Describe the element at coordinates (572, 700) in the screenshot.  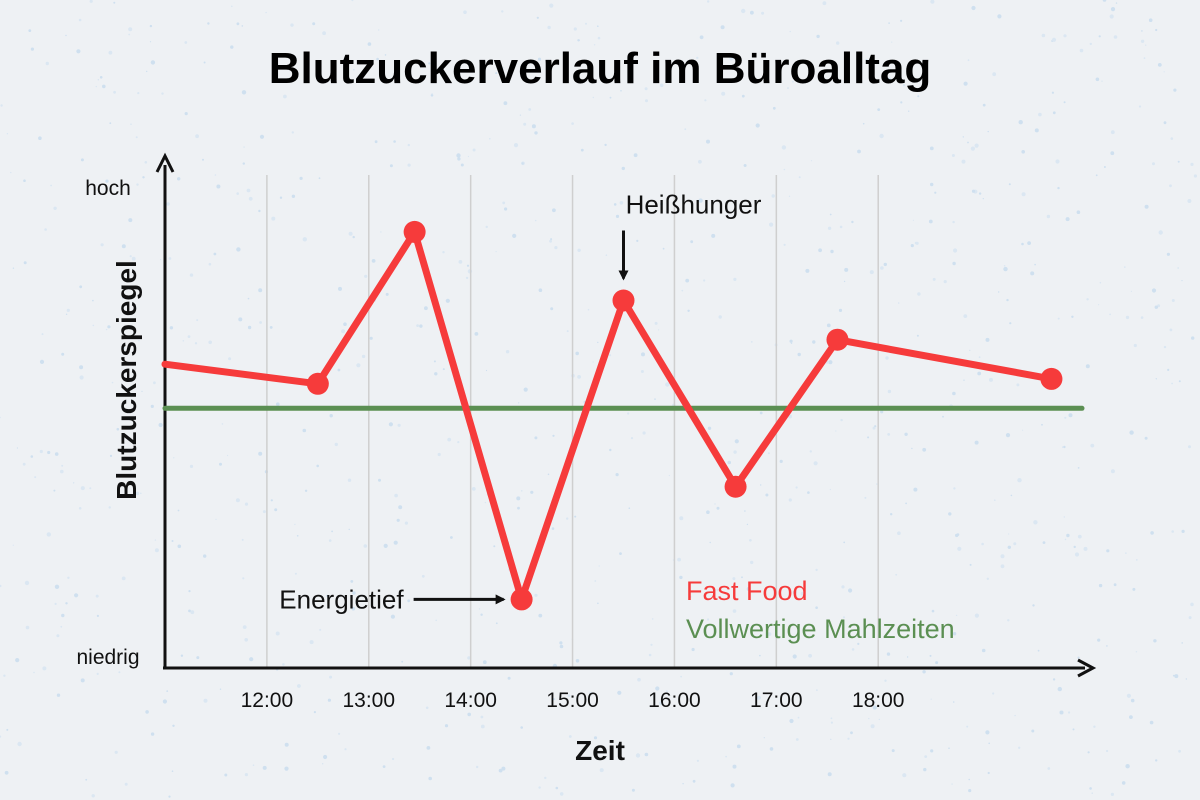
I see `x-tick-label: 15:00` at that location.